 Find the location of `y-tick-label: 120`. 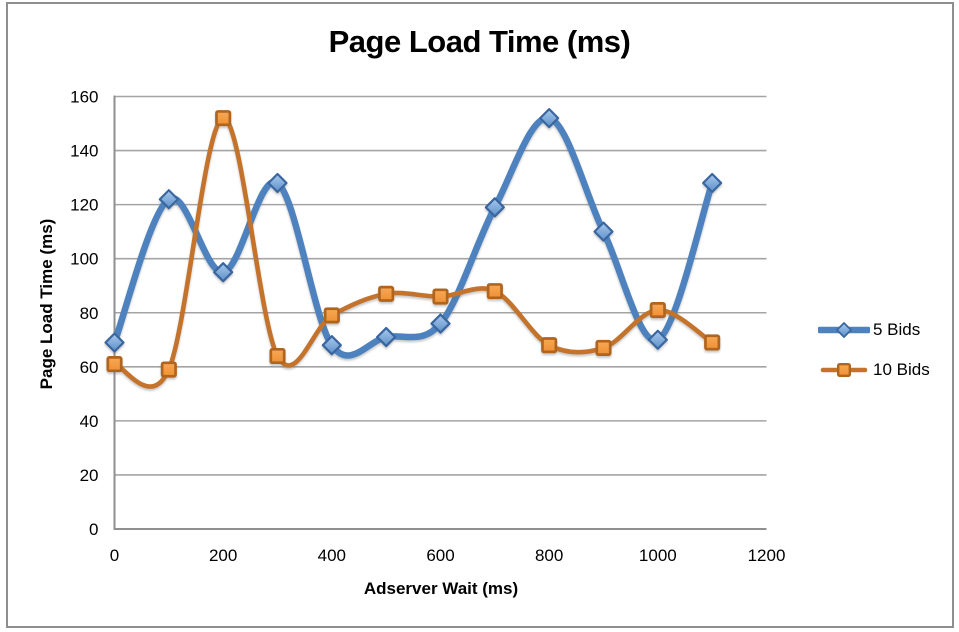

y-tick-label: 120 is located at coordinates (84, 205).